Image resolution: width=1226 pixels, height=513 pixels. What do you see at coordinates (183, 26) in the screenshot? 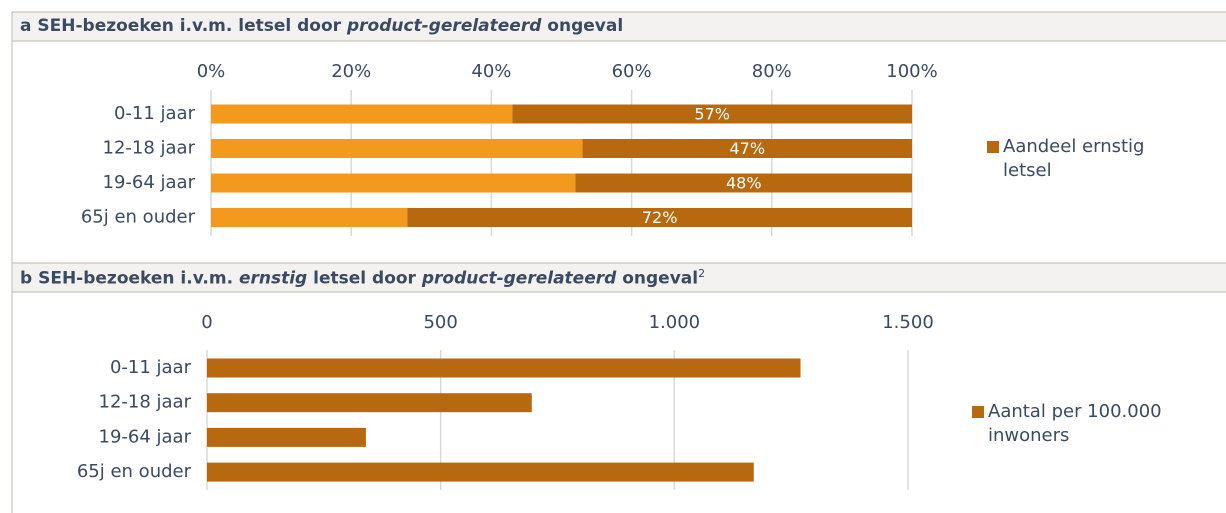
I see `title-part: a SEH-bezoeken i.v.m. letsel door` at bounding box center [183, 26].